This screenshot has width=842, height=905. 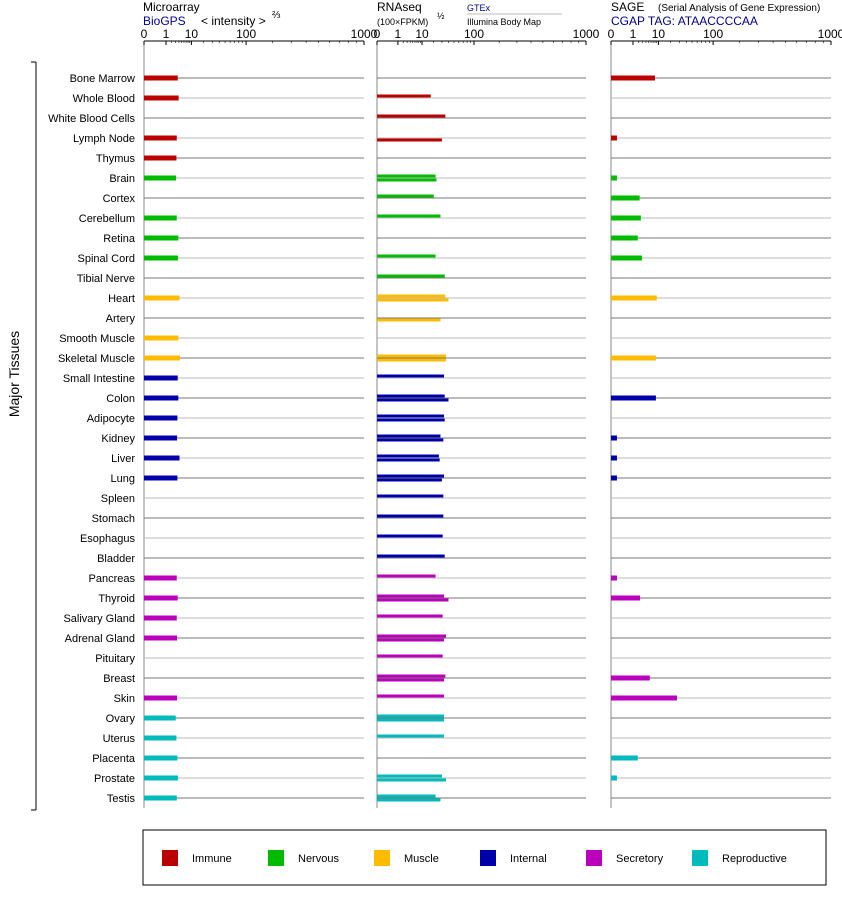 I want to click on microarray-tick-label-10: 10, so click(x=192, y=34).